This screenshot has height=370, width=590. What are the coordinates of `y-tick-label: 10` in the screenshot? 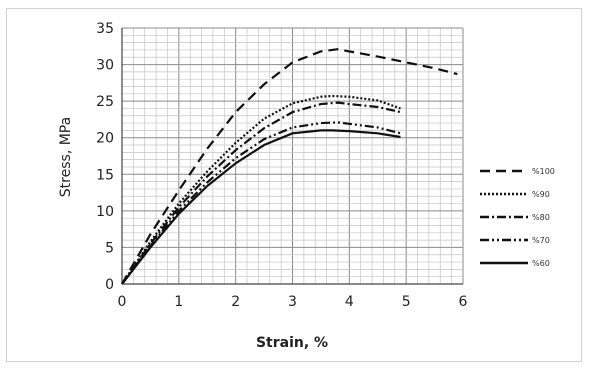 It's located at (105, 212).